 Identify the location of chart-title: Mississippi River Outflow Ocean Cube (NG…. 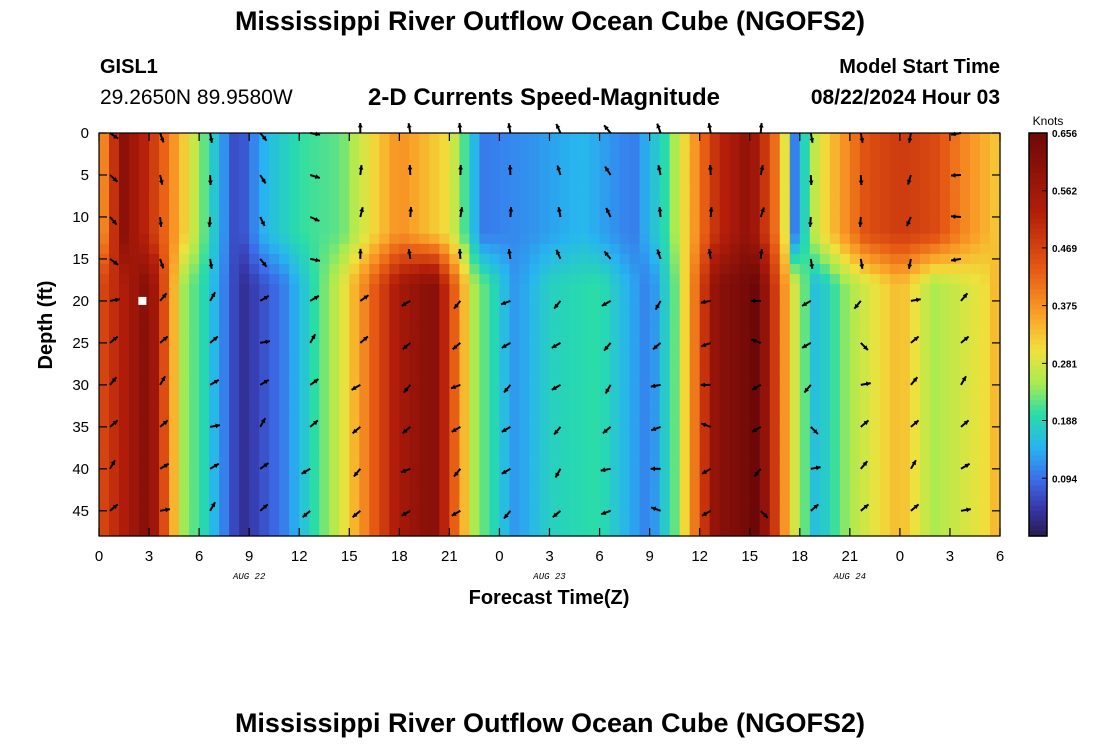
(550, 21).